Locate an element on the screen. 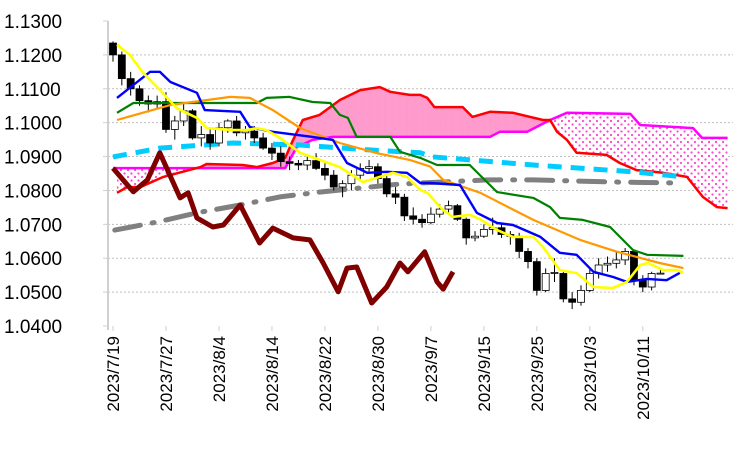 The height and width of the screenshot is (475, 733). y-tick-label: 1.0500 is located at coordinates (33, 293).